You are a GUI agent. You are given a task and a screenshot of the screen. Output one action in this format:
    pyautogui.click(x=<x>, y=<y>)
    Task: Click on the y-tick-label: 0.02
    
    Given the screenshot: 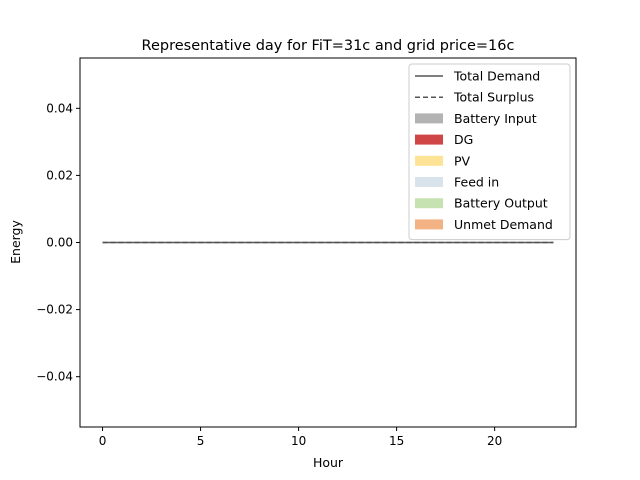 What is the action you would take?
    pyautogui.click(x=59, y=175)
    